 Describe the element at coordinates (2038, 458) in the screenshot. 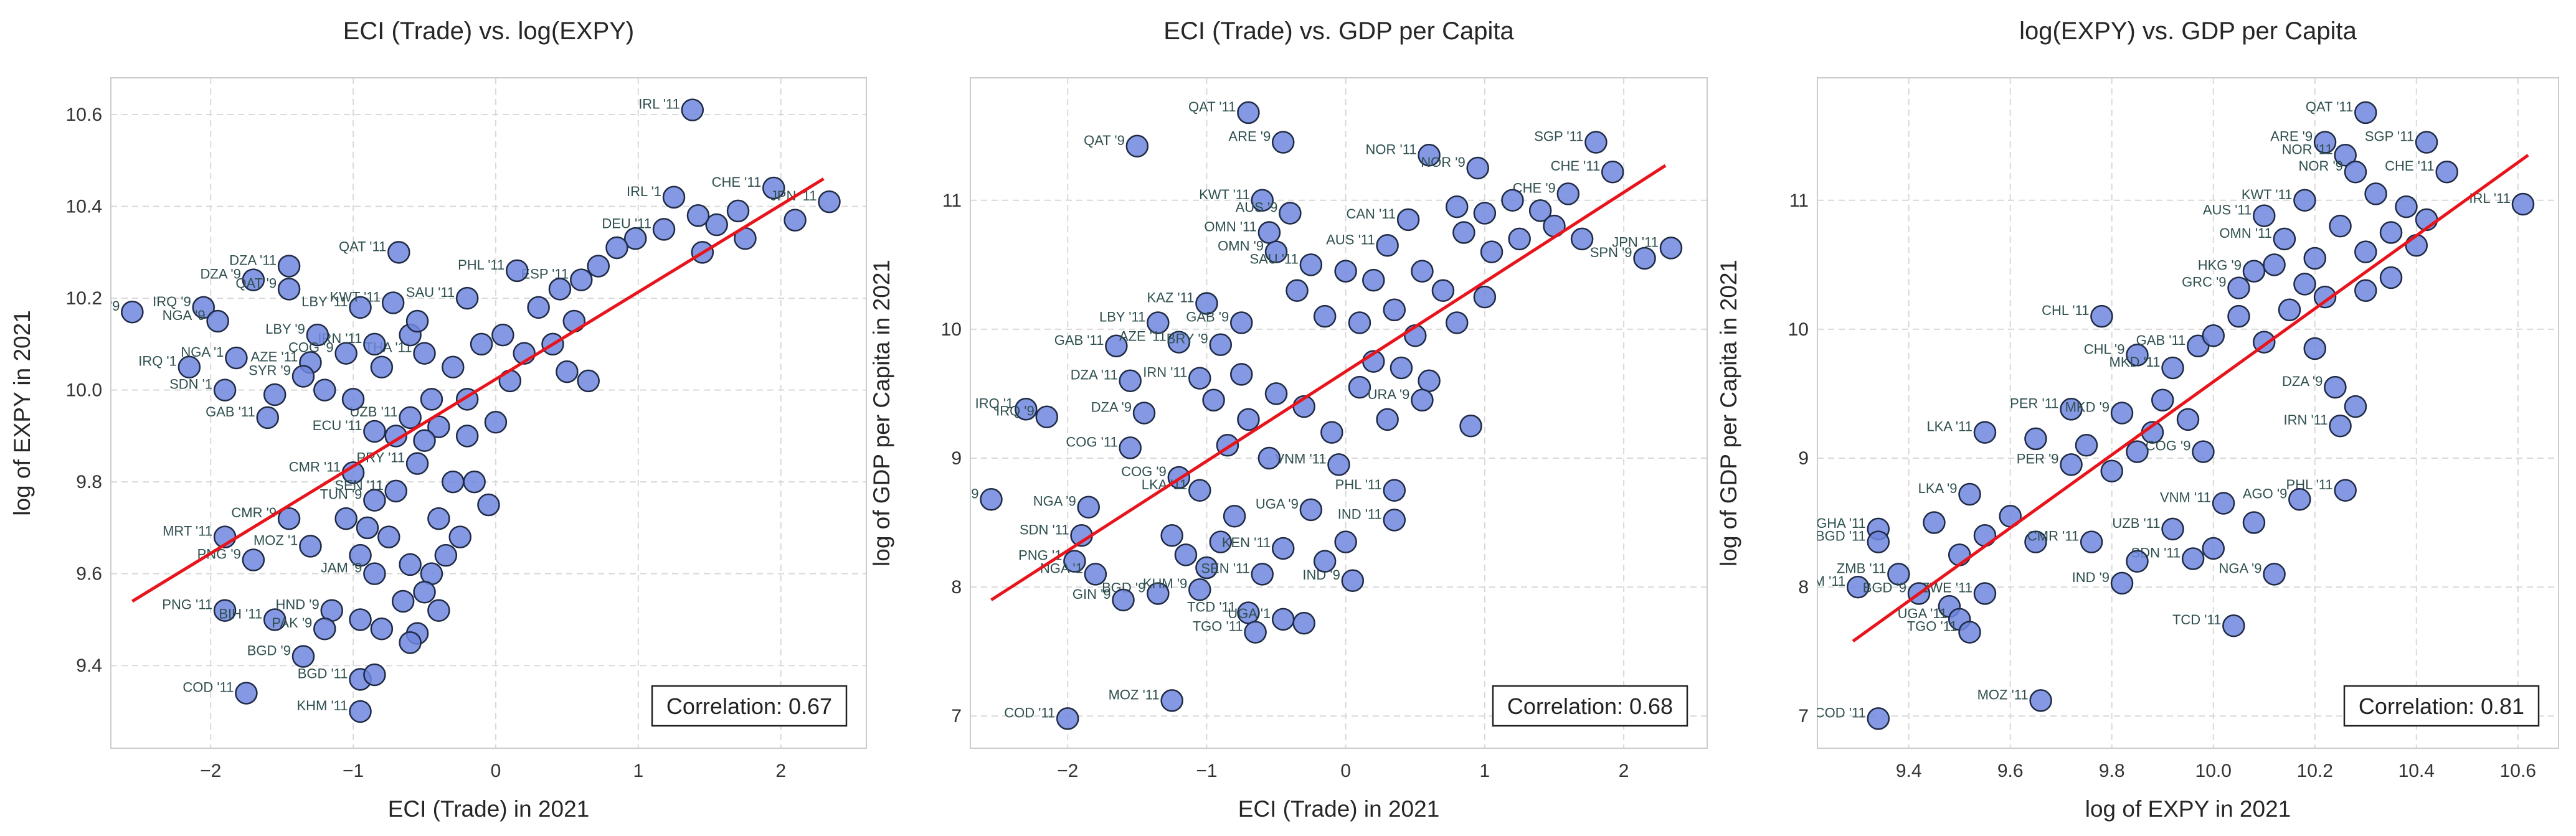

I see `point-label: PER '9` at that location.